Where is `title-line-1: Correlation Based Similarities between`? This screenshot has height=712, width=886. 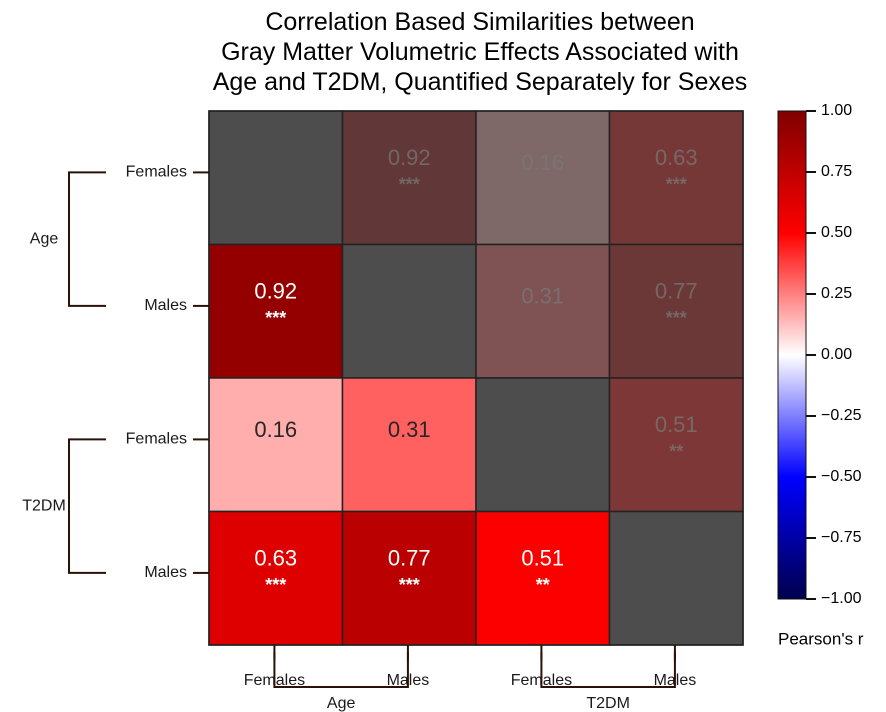 title-line-1: Correlation Based Similarities between is located at coordinates (480, 22).